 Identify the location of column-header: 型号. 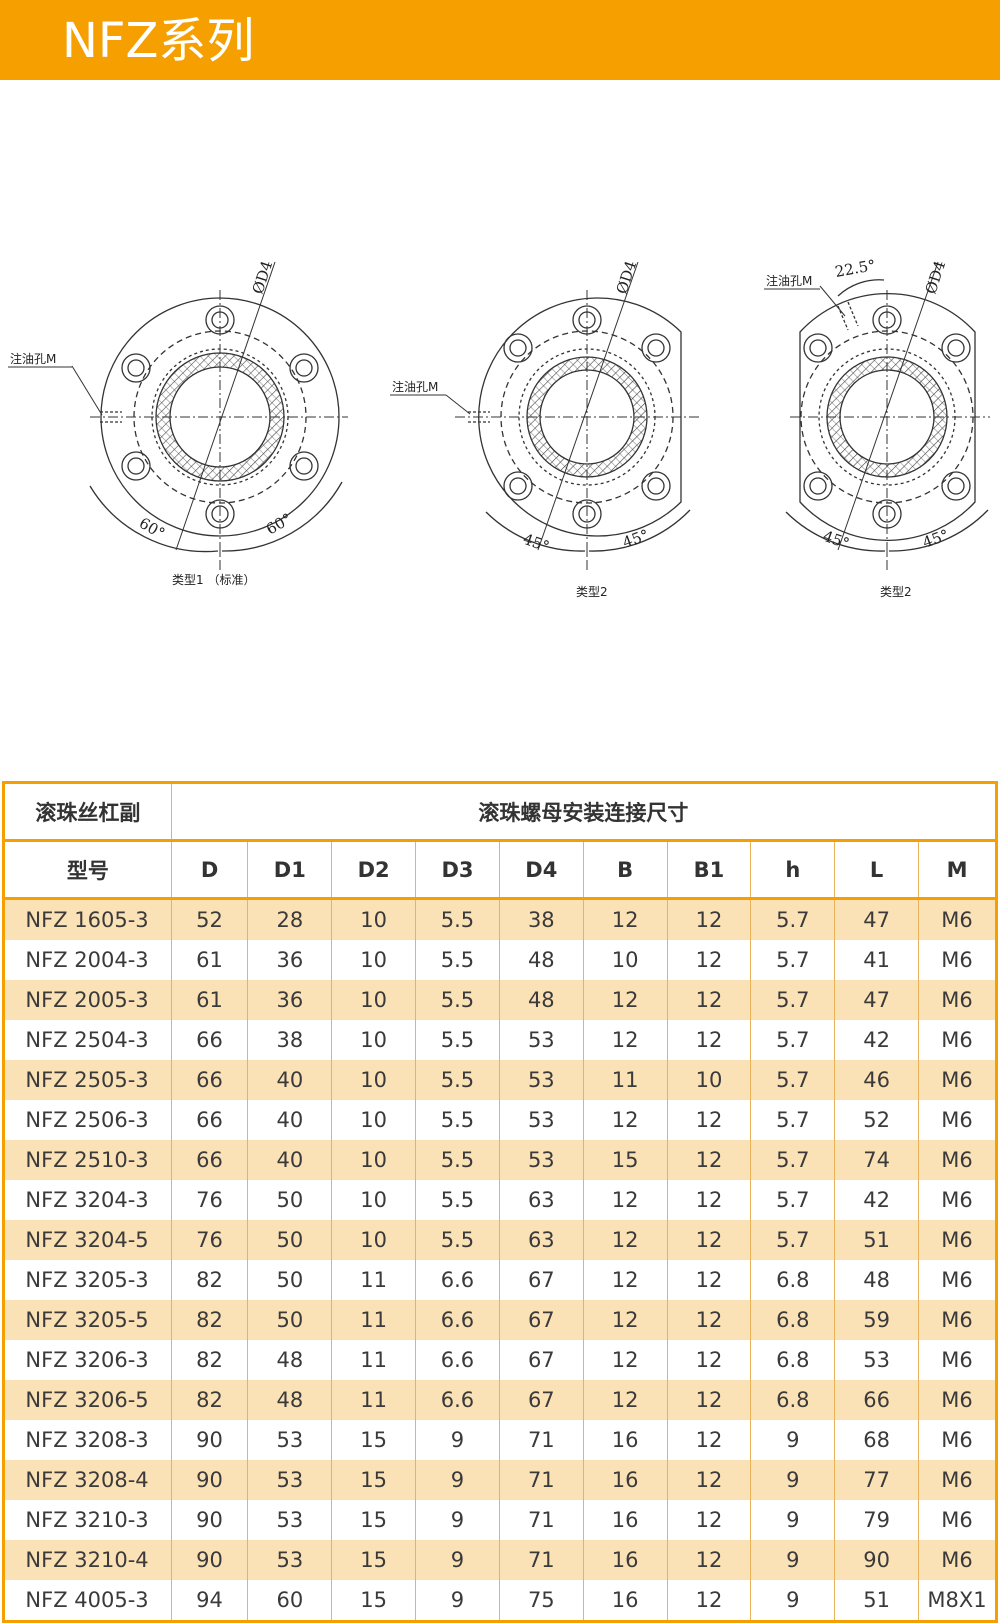
(87, 870).